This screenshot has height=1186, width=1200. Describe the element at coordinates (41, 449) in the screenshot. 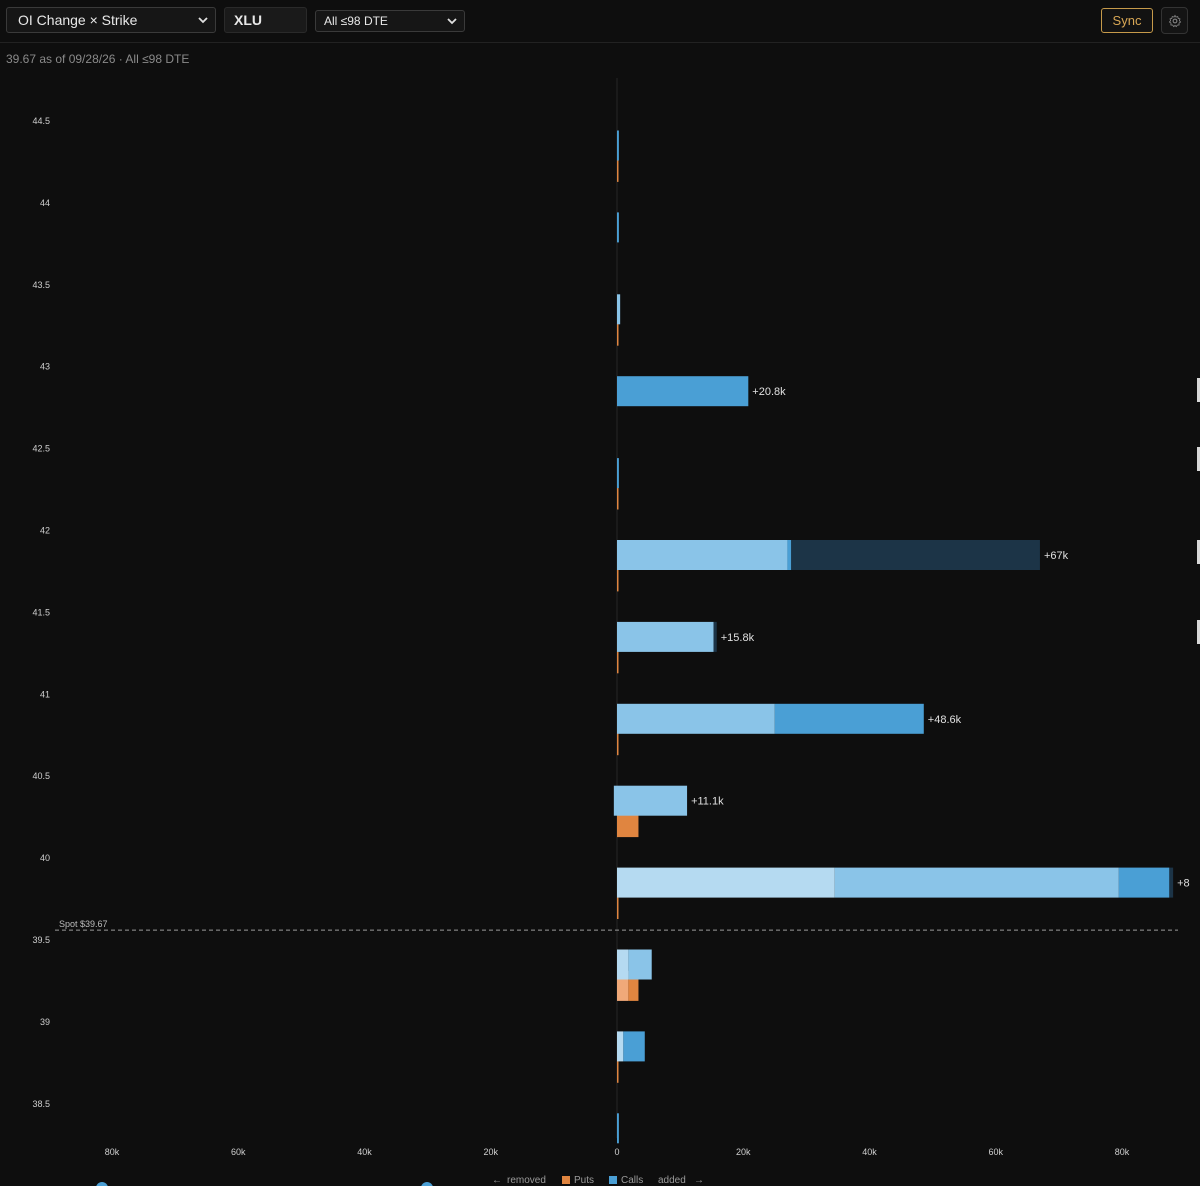

I see `y-tick-label: 42.5` at that location.